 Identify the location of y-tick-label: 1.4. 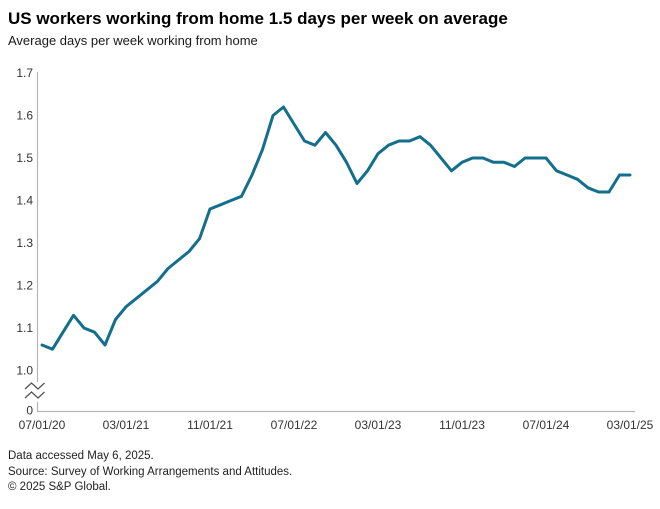
(24, 201).